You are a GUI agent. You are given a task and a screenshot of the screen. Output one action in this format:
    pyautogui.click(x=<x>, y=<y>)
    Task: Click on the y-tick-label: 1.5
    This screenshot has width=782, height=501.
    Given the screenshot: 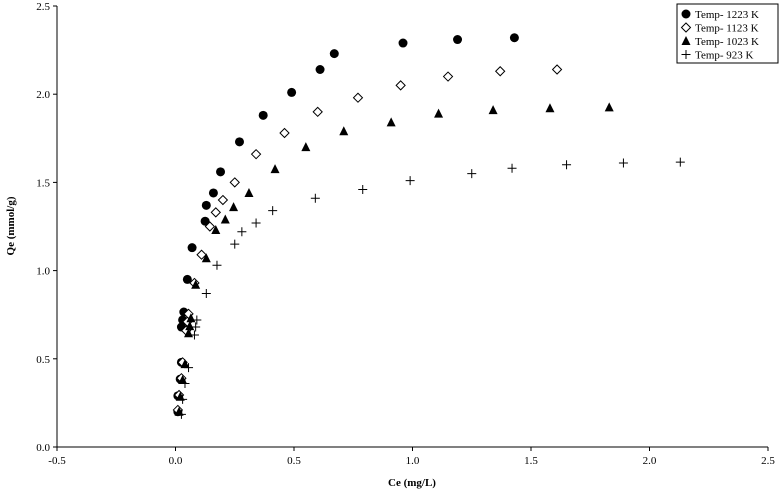 What is the action you would take?
    pyautogui.click(x=43, y=183)
    